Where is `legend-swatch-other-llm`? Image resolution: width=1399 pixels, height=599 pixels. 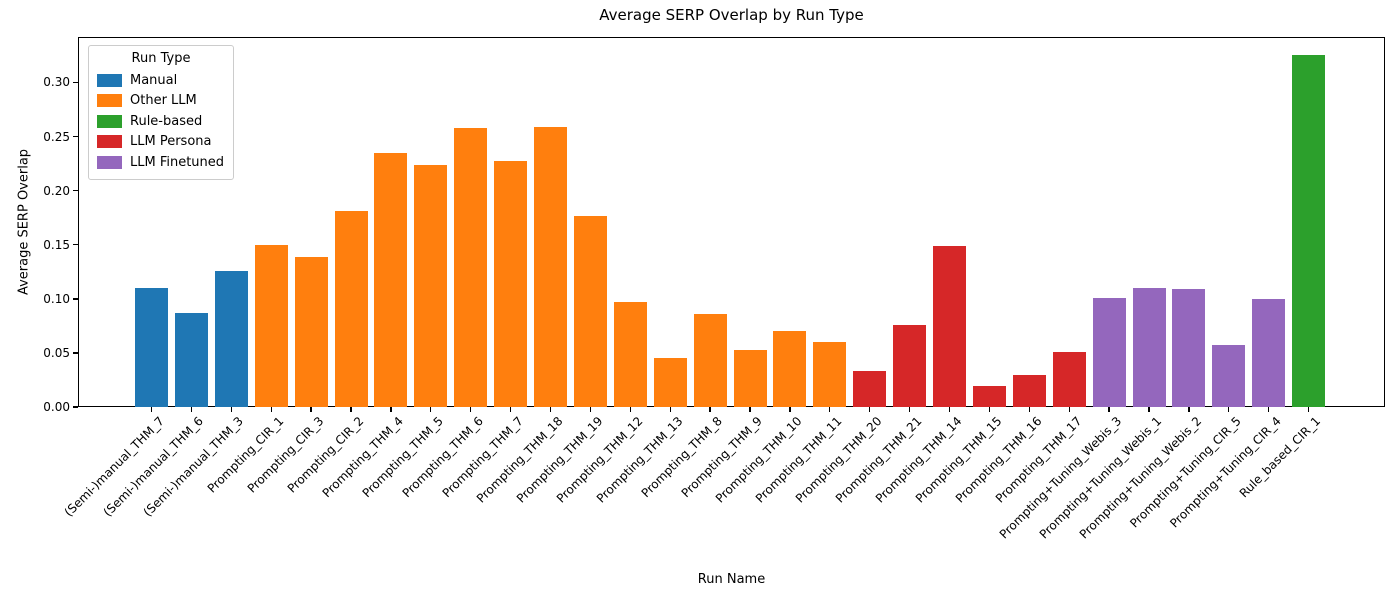
legend-swatch-other-llm is located at coordinates (109, 101).